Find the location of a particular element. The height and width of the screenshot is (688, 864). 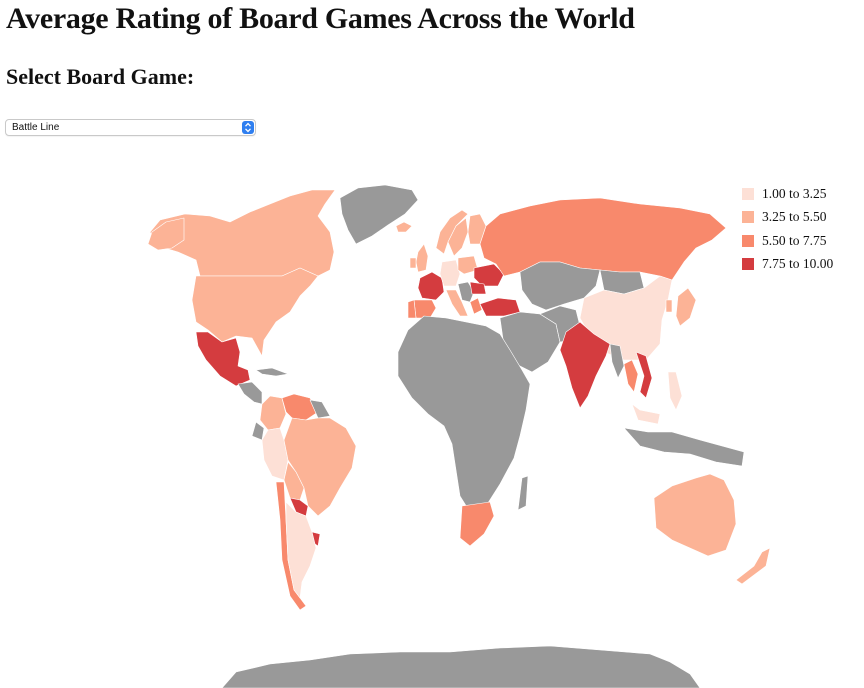

country-malaysia is located at coordinates (646, 414).